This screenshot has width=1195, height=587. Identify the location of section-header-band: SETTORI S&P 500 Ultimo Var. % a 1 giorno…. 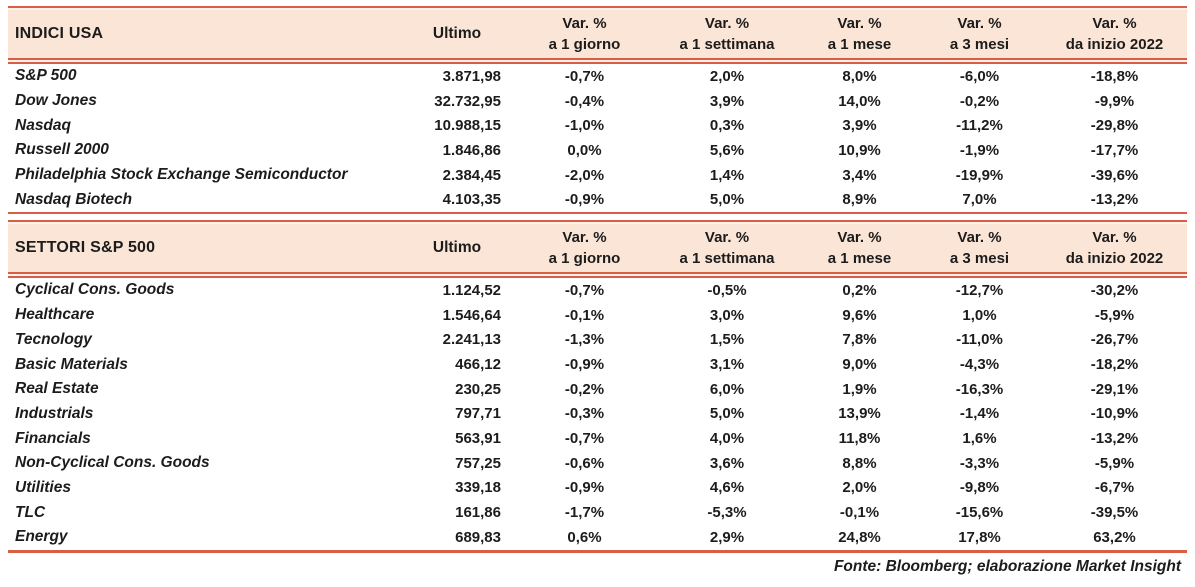
(597, 249).